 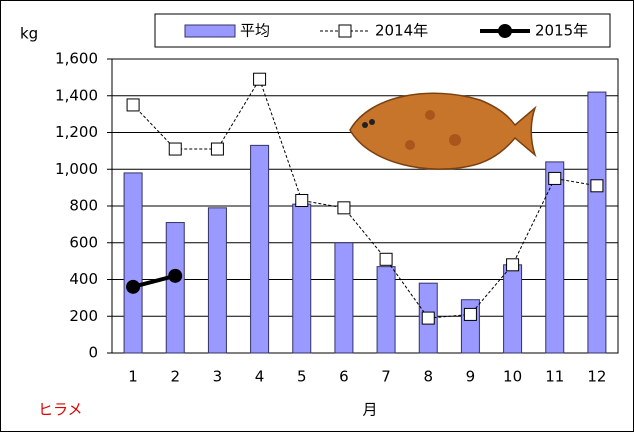 I want to click on y-tick-label: 600, so click(x=83, y=242).